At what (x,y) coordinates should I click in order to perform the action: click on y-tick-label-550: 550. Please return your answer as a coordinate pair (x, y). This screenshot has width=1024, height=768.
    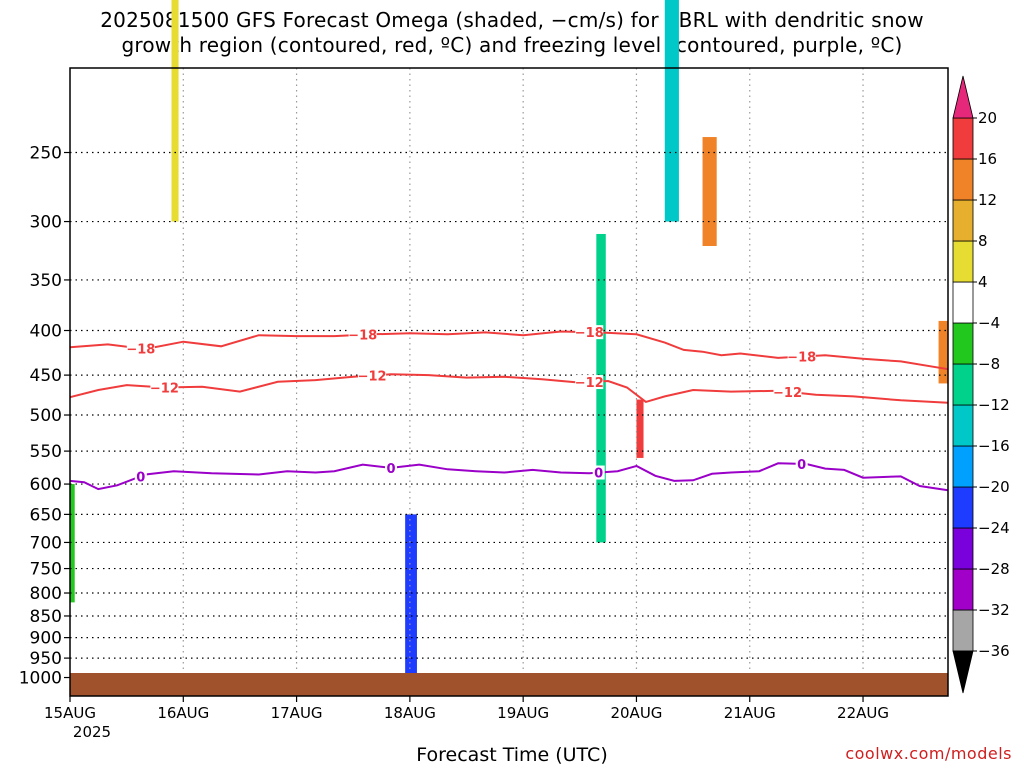
    Looking at the image, I should click on (46, 452).